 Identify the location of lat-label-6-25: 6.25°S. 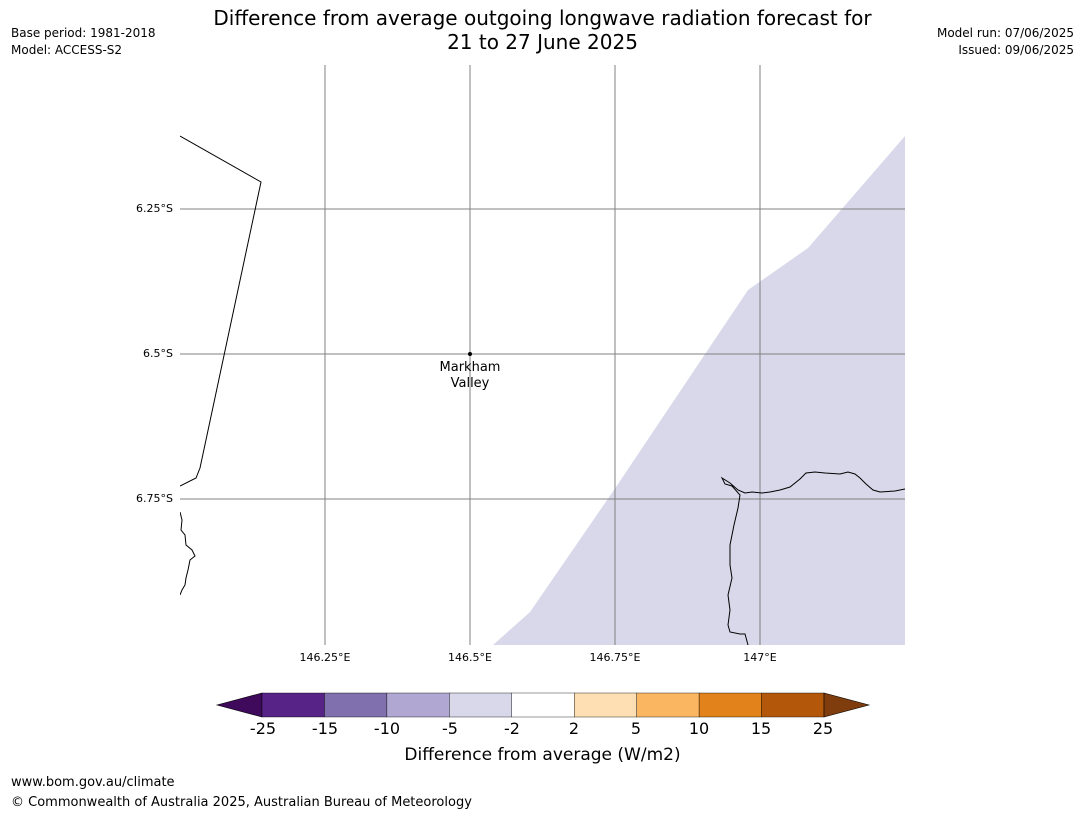
(154, 208).